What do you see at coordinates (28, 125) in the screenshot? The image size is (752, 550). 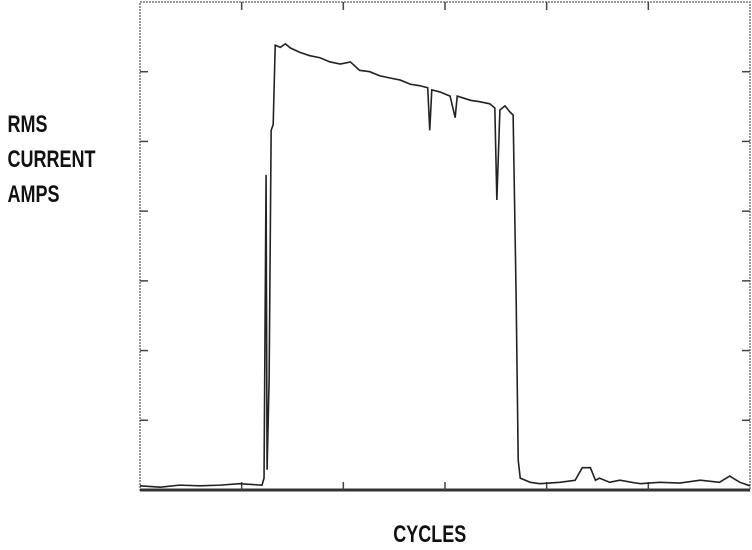 I see `y-axis-label: RMS` at bounding box center [28, 125].